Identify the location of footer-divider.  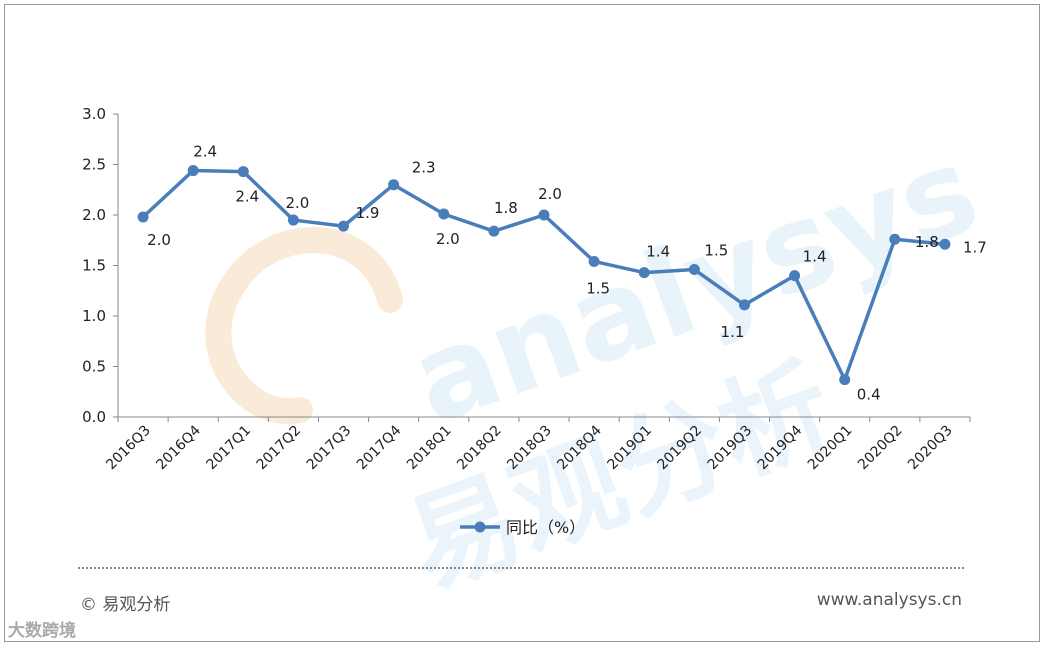
(521, 568).